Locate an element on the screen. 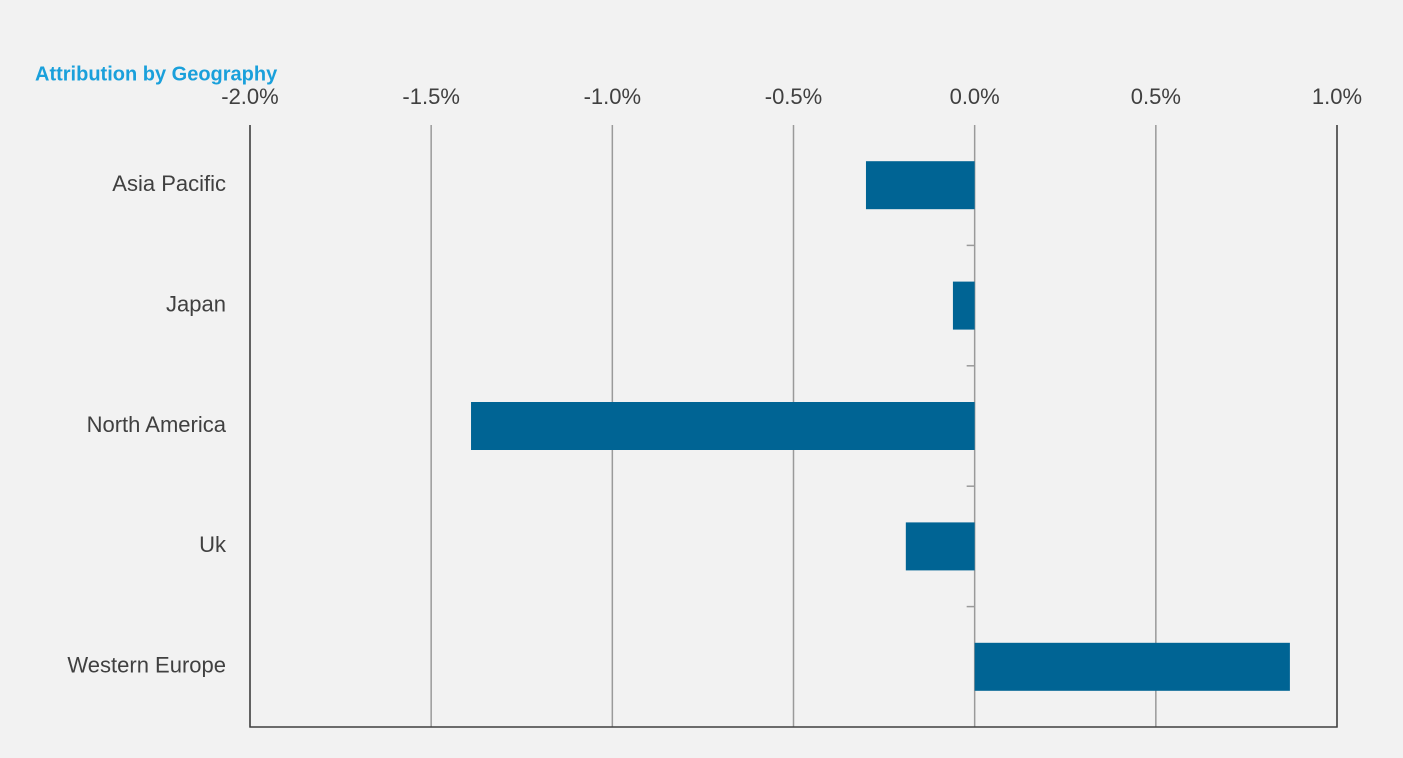 This screenshot has width=1403, height=758. chart-title: Attribution by Geography is located at coordinates (156, 74).